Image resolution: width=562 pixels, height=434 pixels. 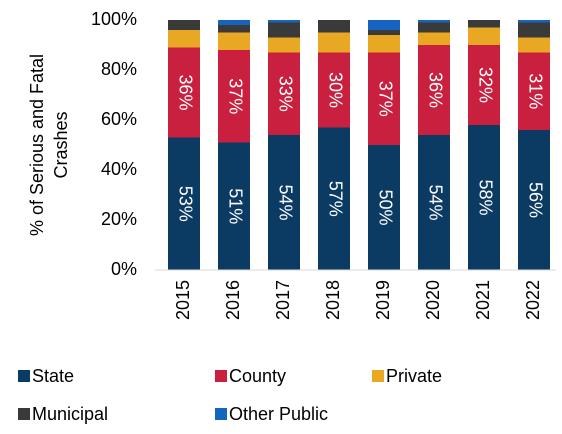 What do you see at coordinates (283, 300) in the screenshot?
I see `x-tick-label: 2017` at bounding box center [283, 300].